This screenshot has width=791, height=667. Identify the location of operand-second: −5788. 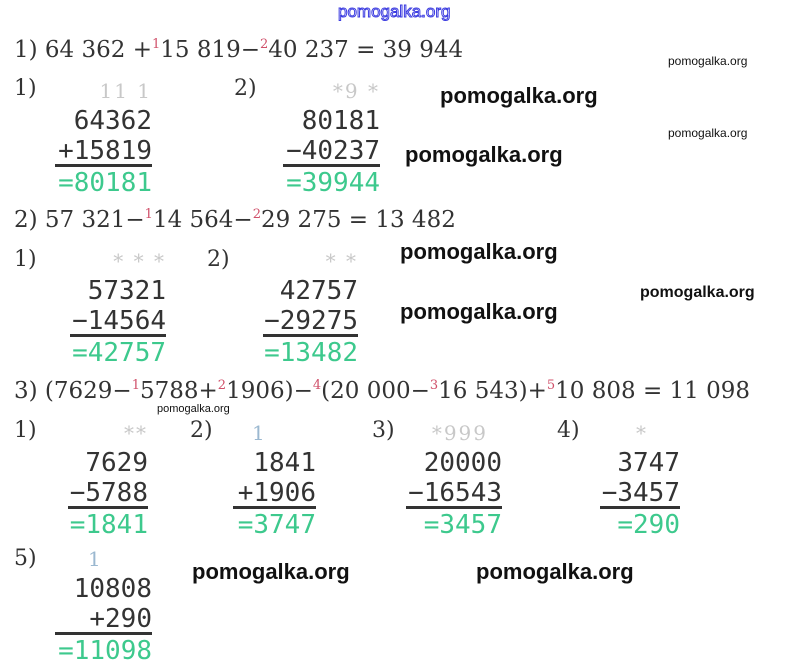
(108, 493).